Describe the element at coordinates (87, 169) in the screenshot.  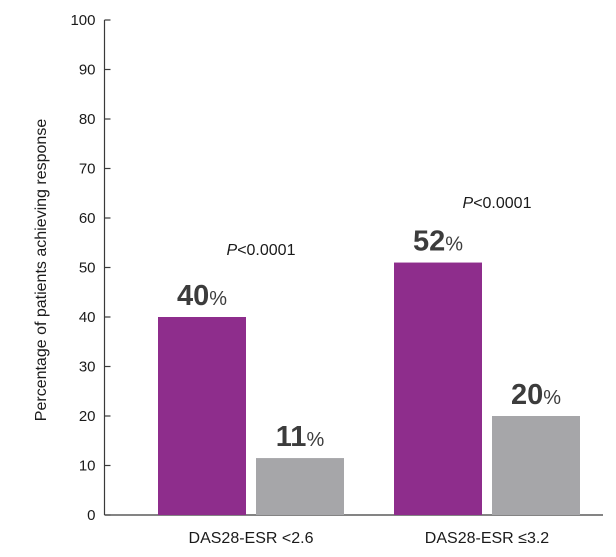
I see `y-tick-label: 70` at that location.